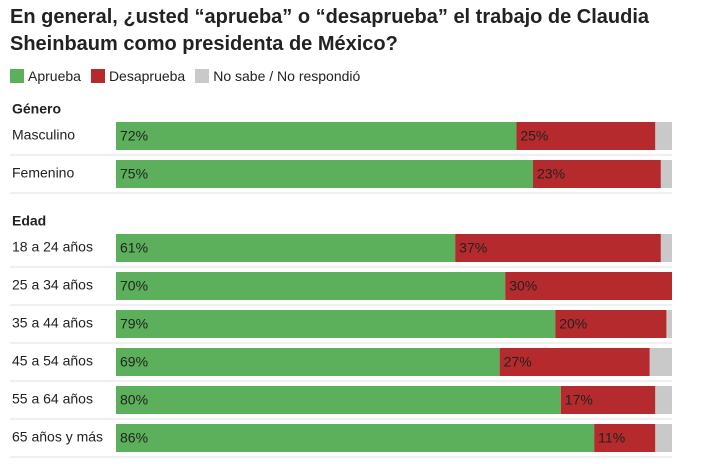 The image size is (708, 464). What do you see at coordinates (52, 361) in the screenshot?
I see `y-tick-label: 45 a 54 años` at bounding box center [52, 361].